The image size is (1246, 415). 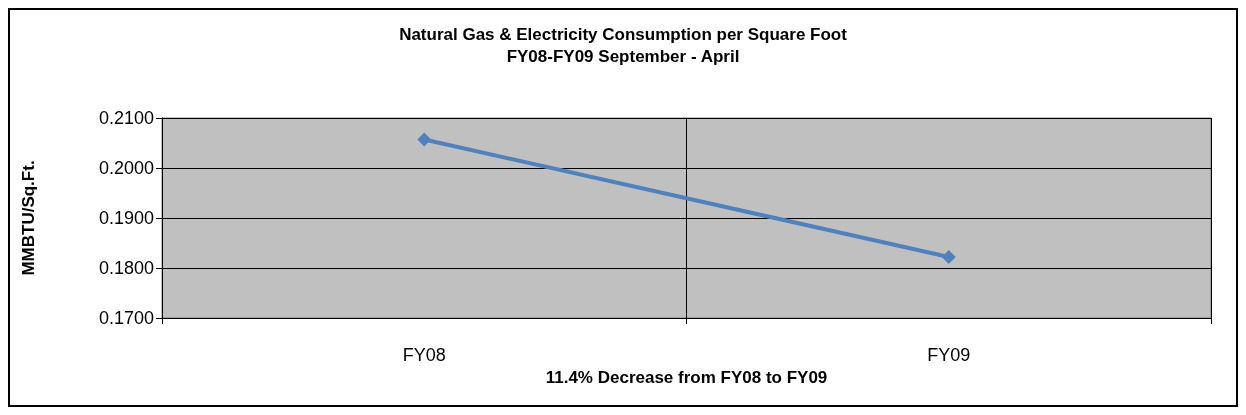 I want to click on x-tick-label: FY09, so click(x=949, y=355).